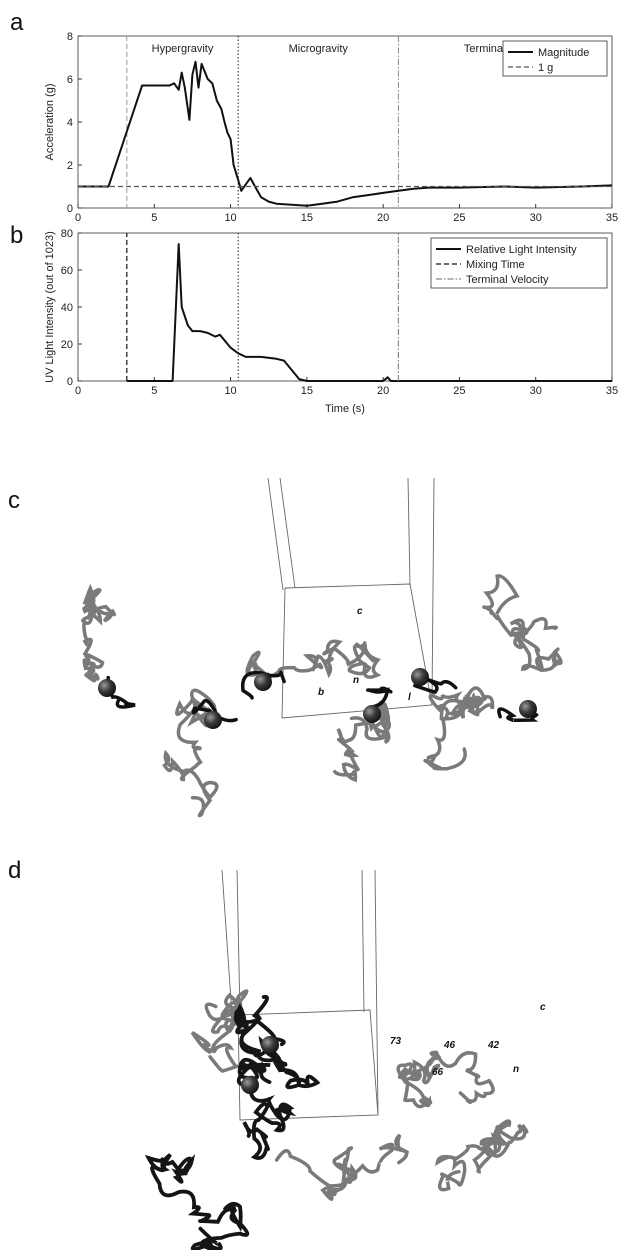 Image resolution: width=619 pixels, height=1255 pixels. Describe the element at coordinates (70, 166) in the screenshot. I see `y-tick-label: 2` at that location.